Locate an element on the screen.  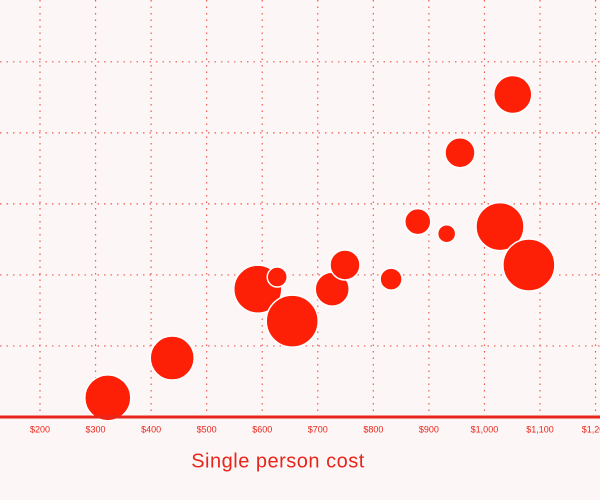
x-tick-label: $600 is located at coordinates (262, 429).